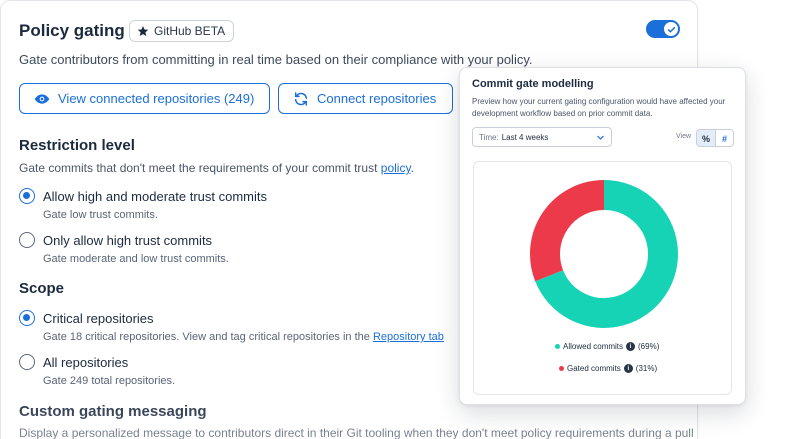 Image resolution: width=800 pixels, height=439 pixels. Describe the element at coordinates (86, 362) in the screenshot. I see `all-repositories-label: All repositories` at that location.